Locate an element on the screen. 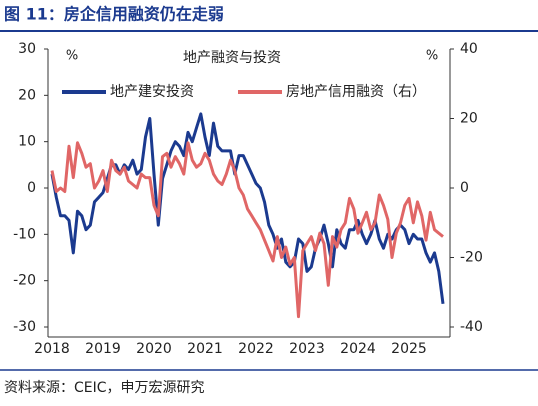 This screenshot has width=538, height=406. y2-unit: % is located at coordinates (432, 56).